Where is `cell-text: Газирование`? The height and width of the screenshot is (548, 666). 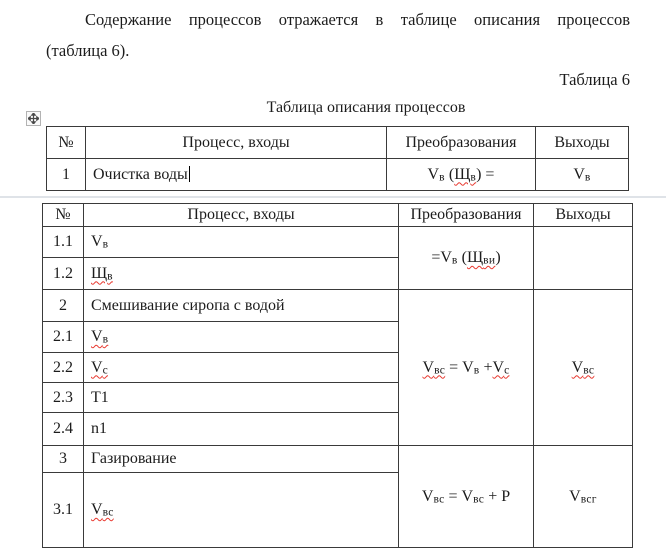
cell-text: Газирование is located at coordinates (134, 458).